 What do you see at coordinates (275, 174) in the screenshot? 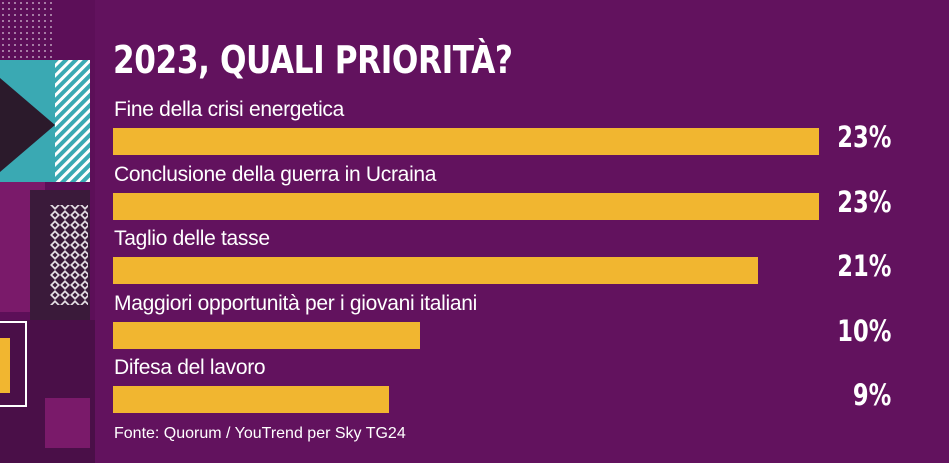
I see `bar-label: Conclusione della guerra in Ucraina` at bounding box center [275, 174].